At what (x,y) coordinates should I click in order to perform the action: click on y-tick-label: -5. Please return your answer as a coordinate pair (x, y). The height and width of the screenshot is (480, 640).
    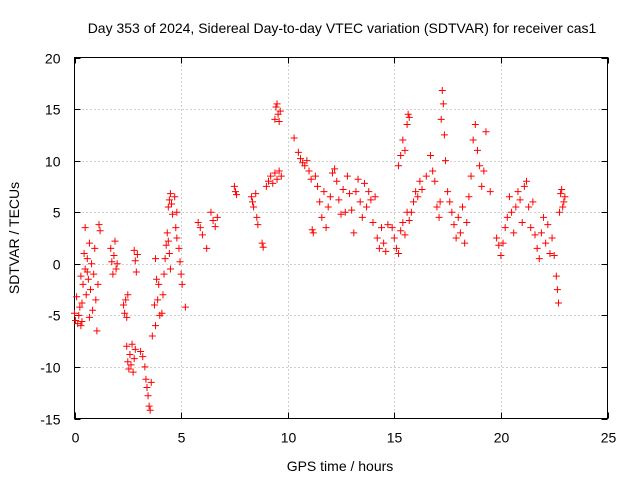
    Looking at the image, I should click on (54, 316).